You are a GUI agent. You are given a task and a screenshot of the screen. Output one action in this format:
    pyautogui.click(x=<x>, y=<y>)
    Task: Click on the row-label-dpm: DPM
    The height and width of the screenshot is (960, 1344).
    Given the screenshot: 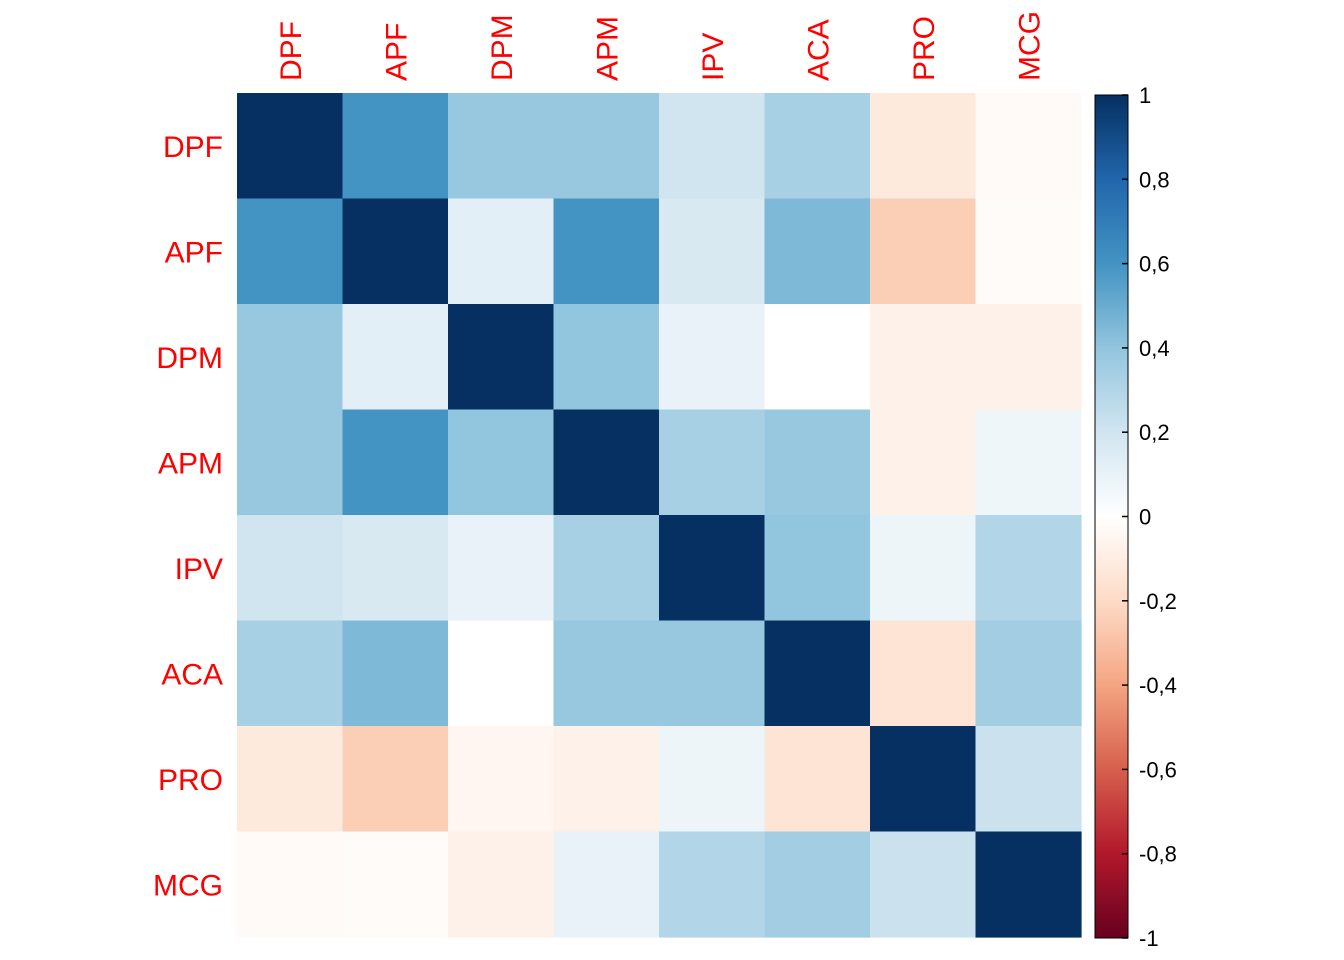 What is the action you would take?
    pyautogui.click(x=189, y=358)
    